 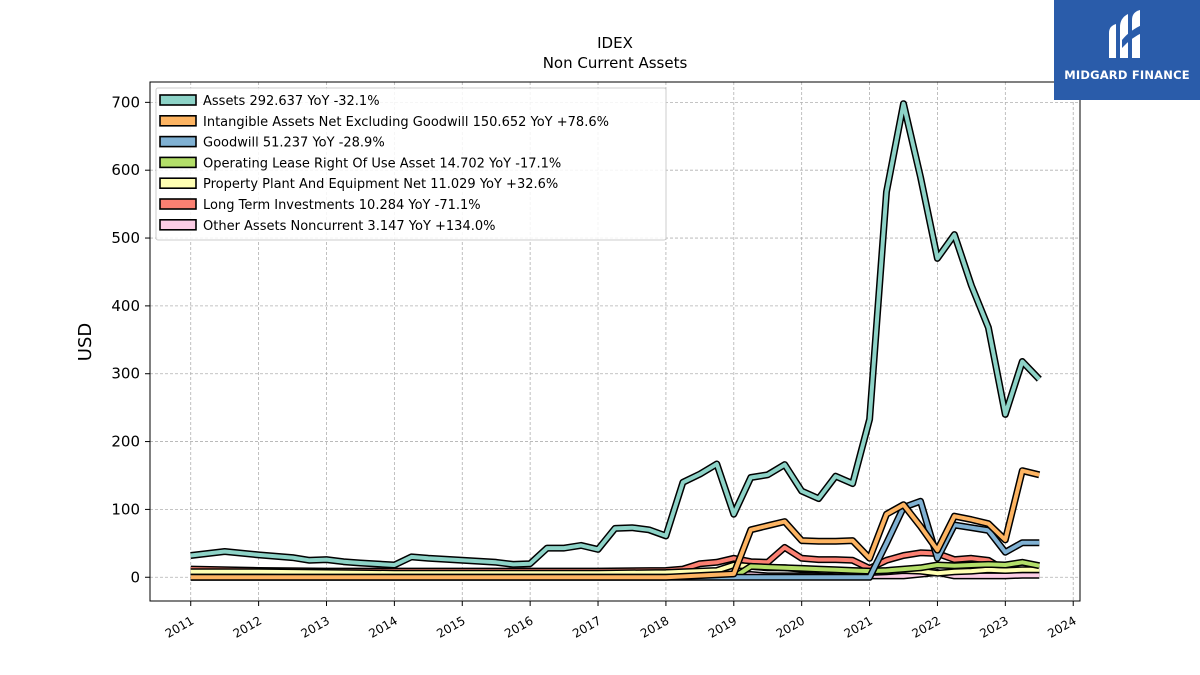 What do you see at coordinates (1126, 34) in the screenshot?
I see `brand-mark-icon` at bounding box center [1126, 34].